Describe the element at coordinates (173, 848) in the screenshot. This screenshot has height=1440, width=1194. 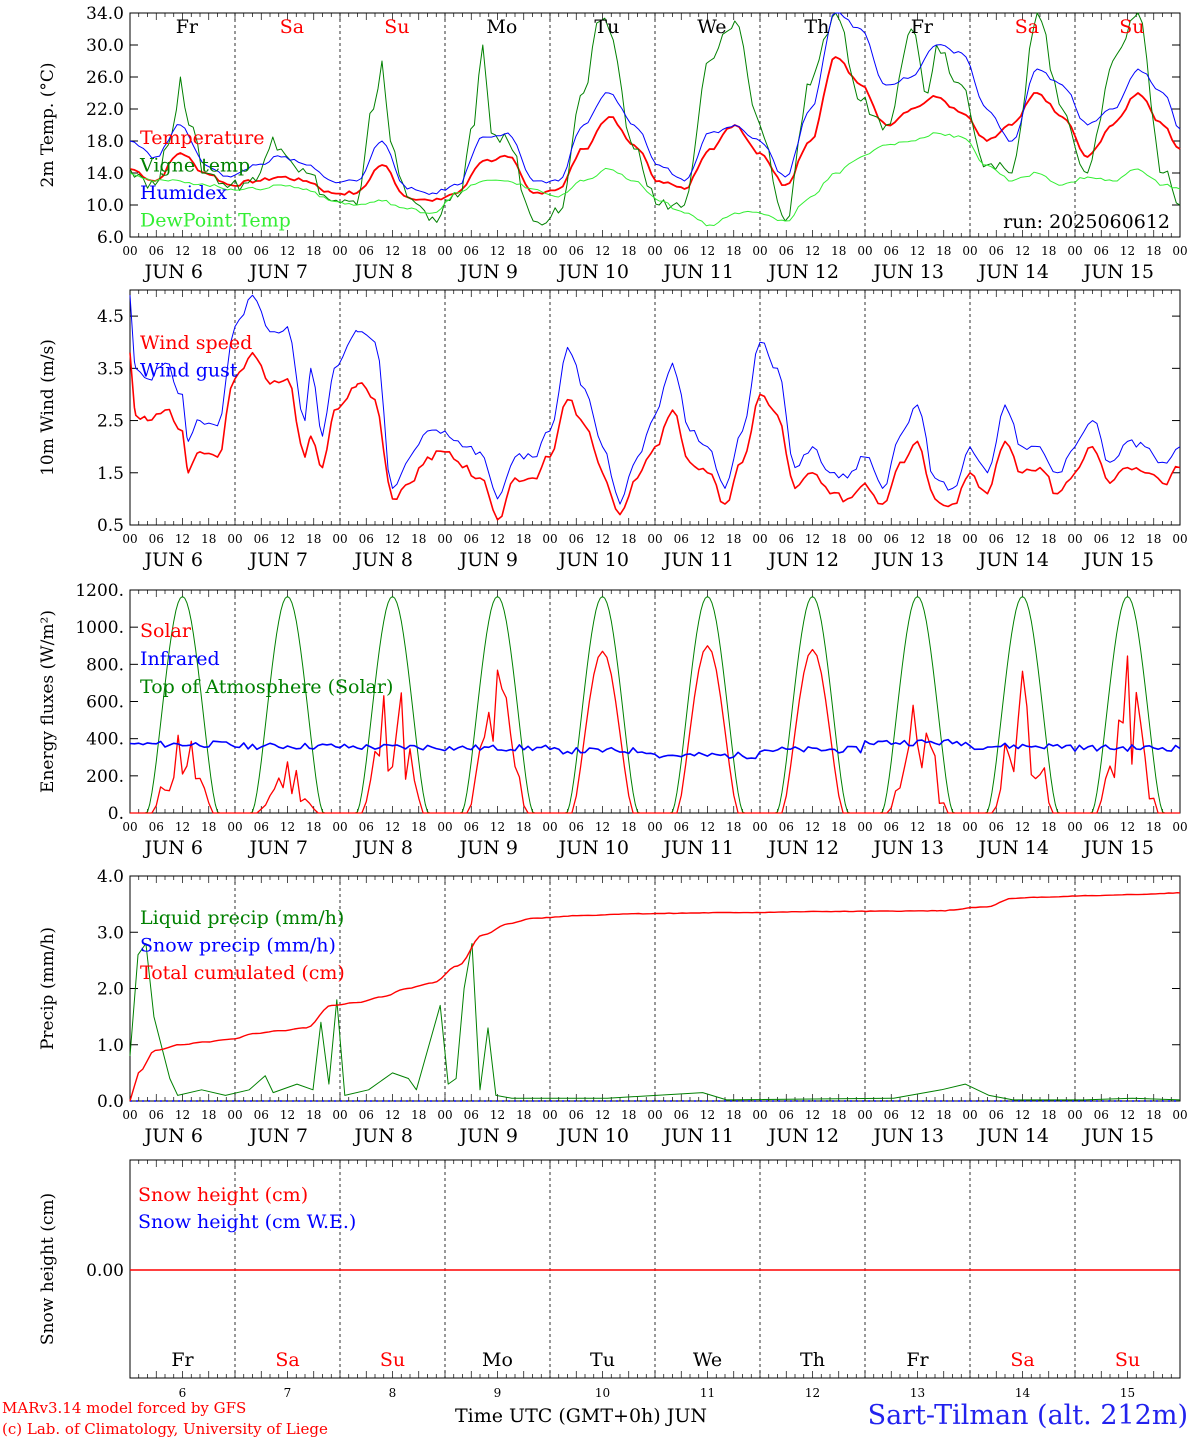
I see `date-label: JUN 6` at that location.